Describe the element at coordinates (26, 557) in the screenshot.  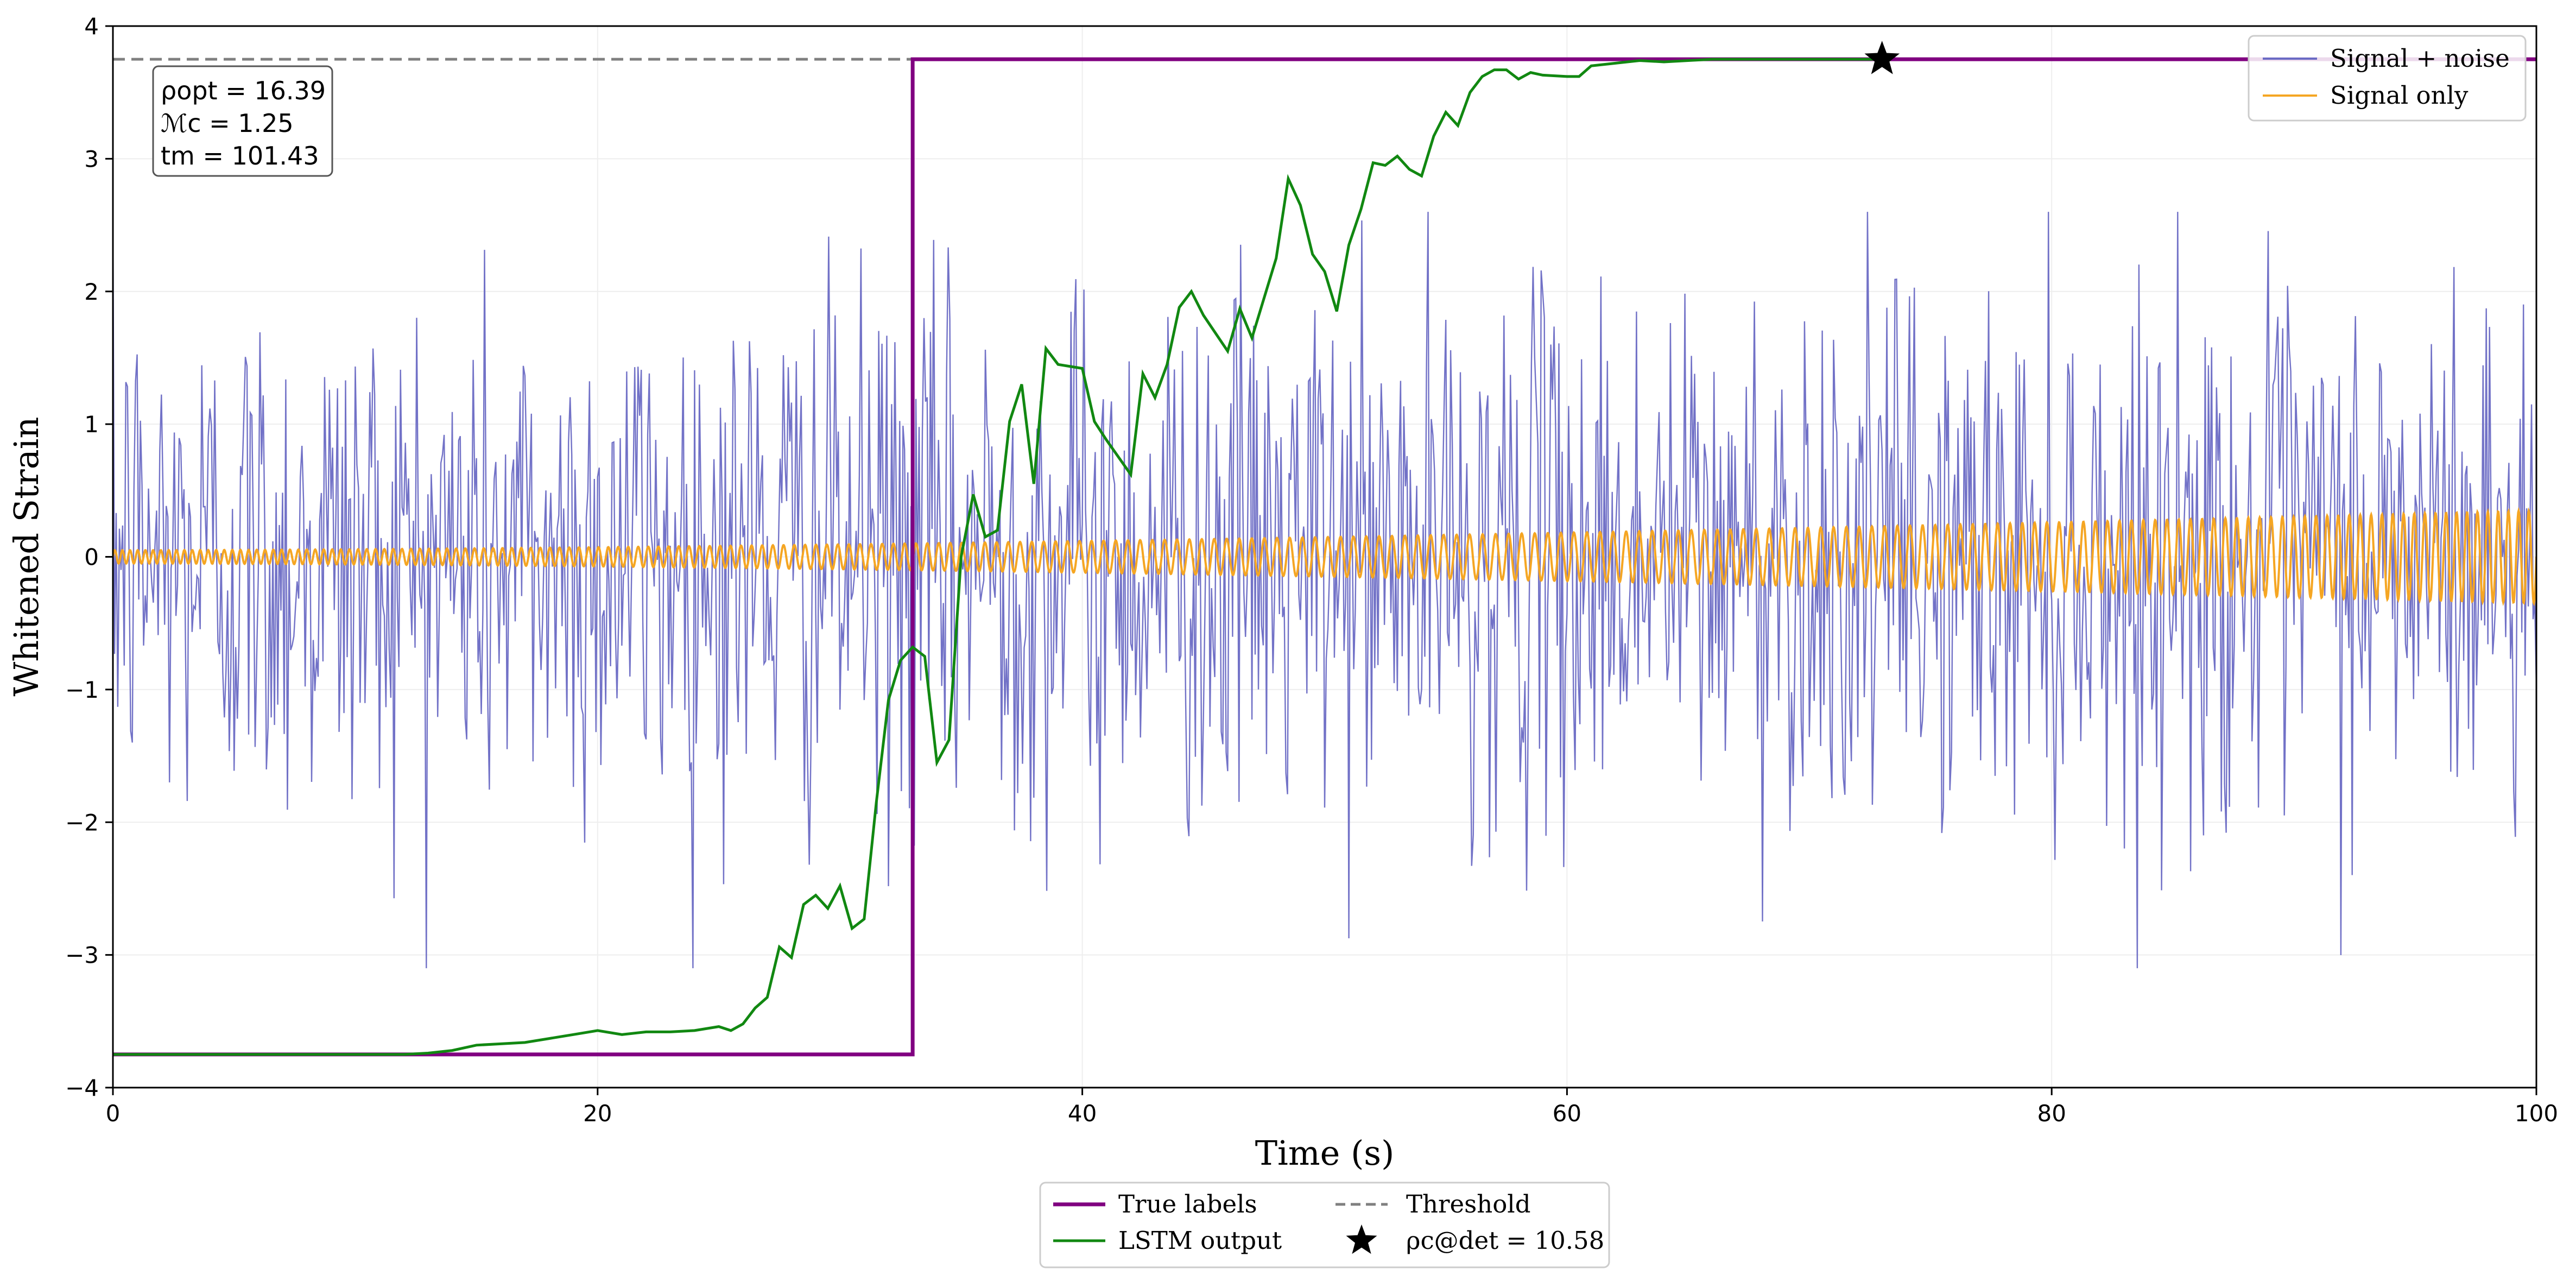
I see `y-axis-title: Whitened Strain` at that location.